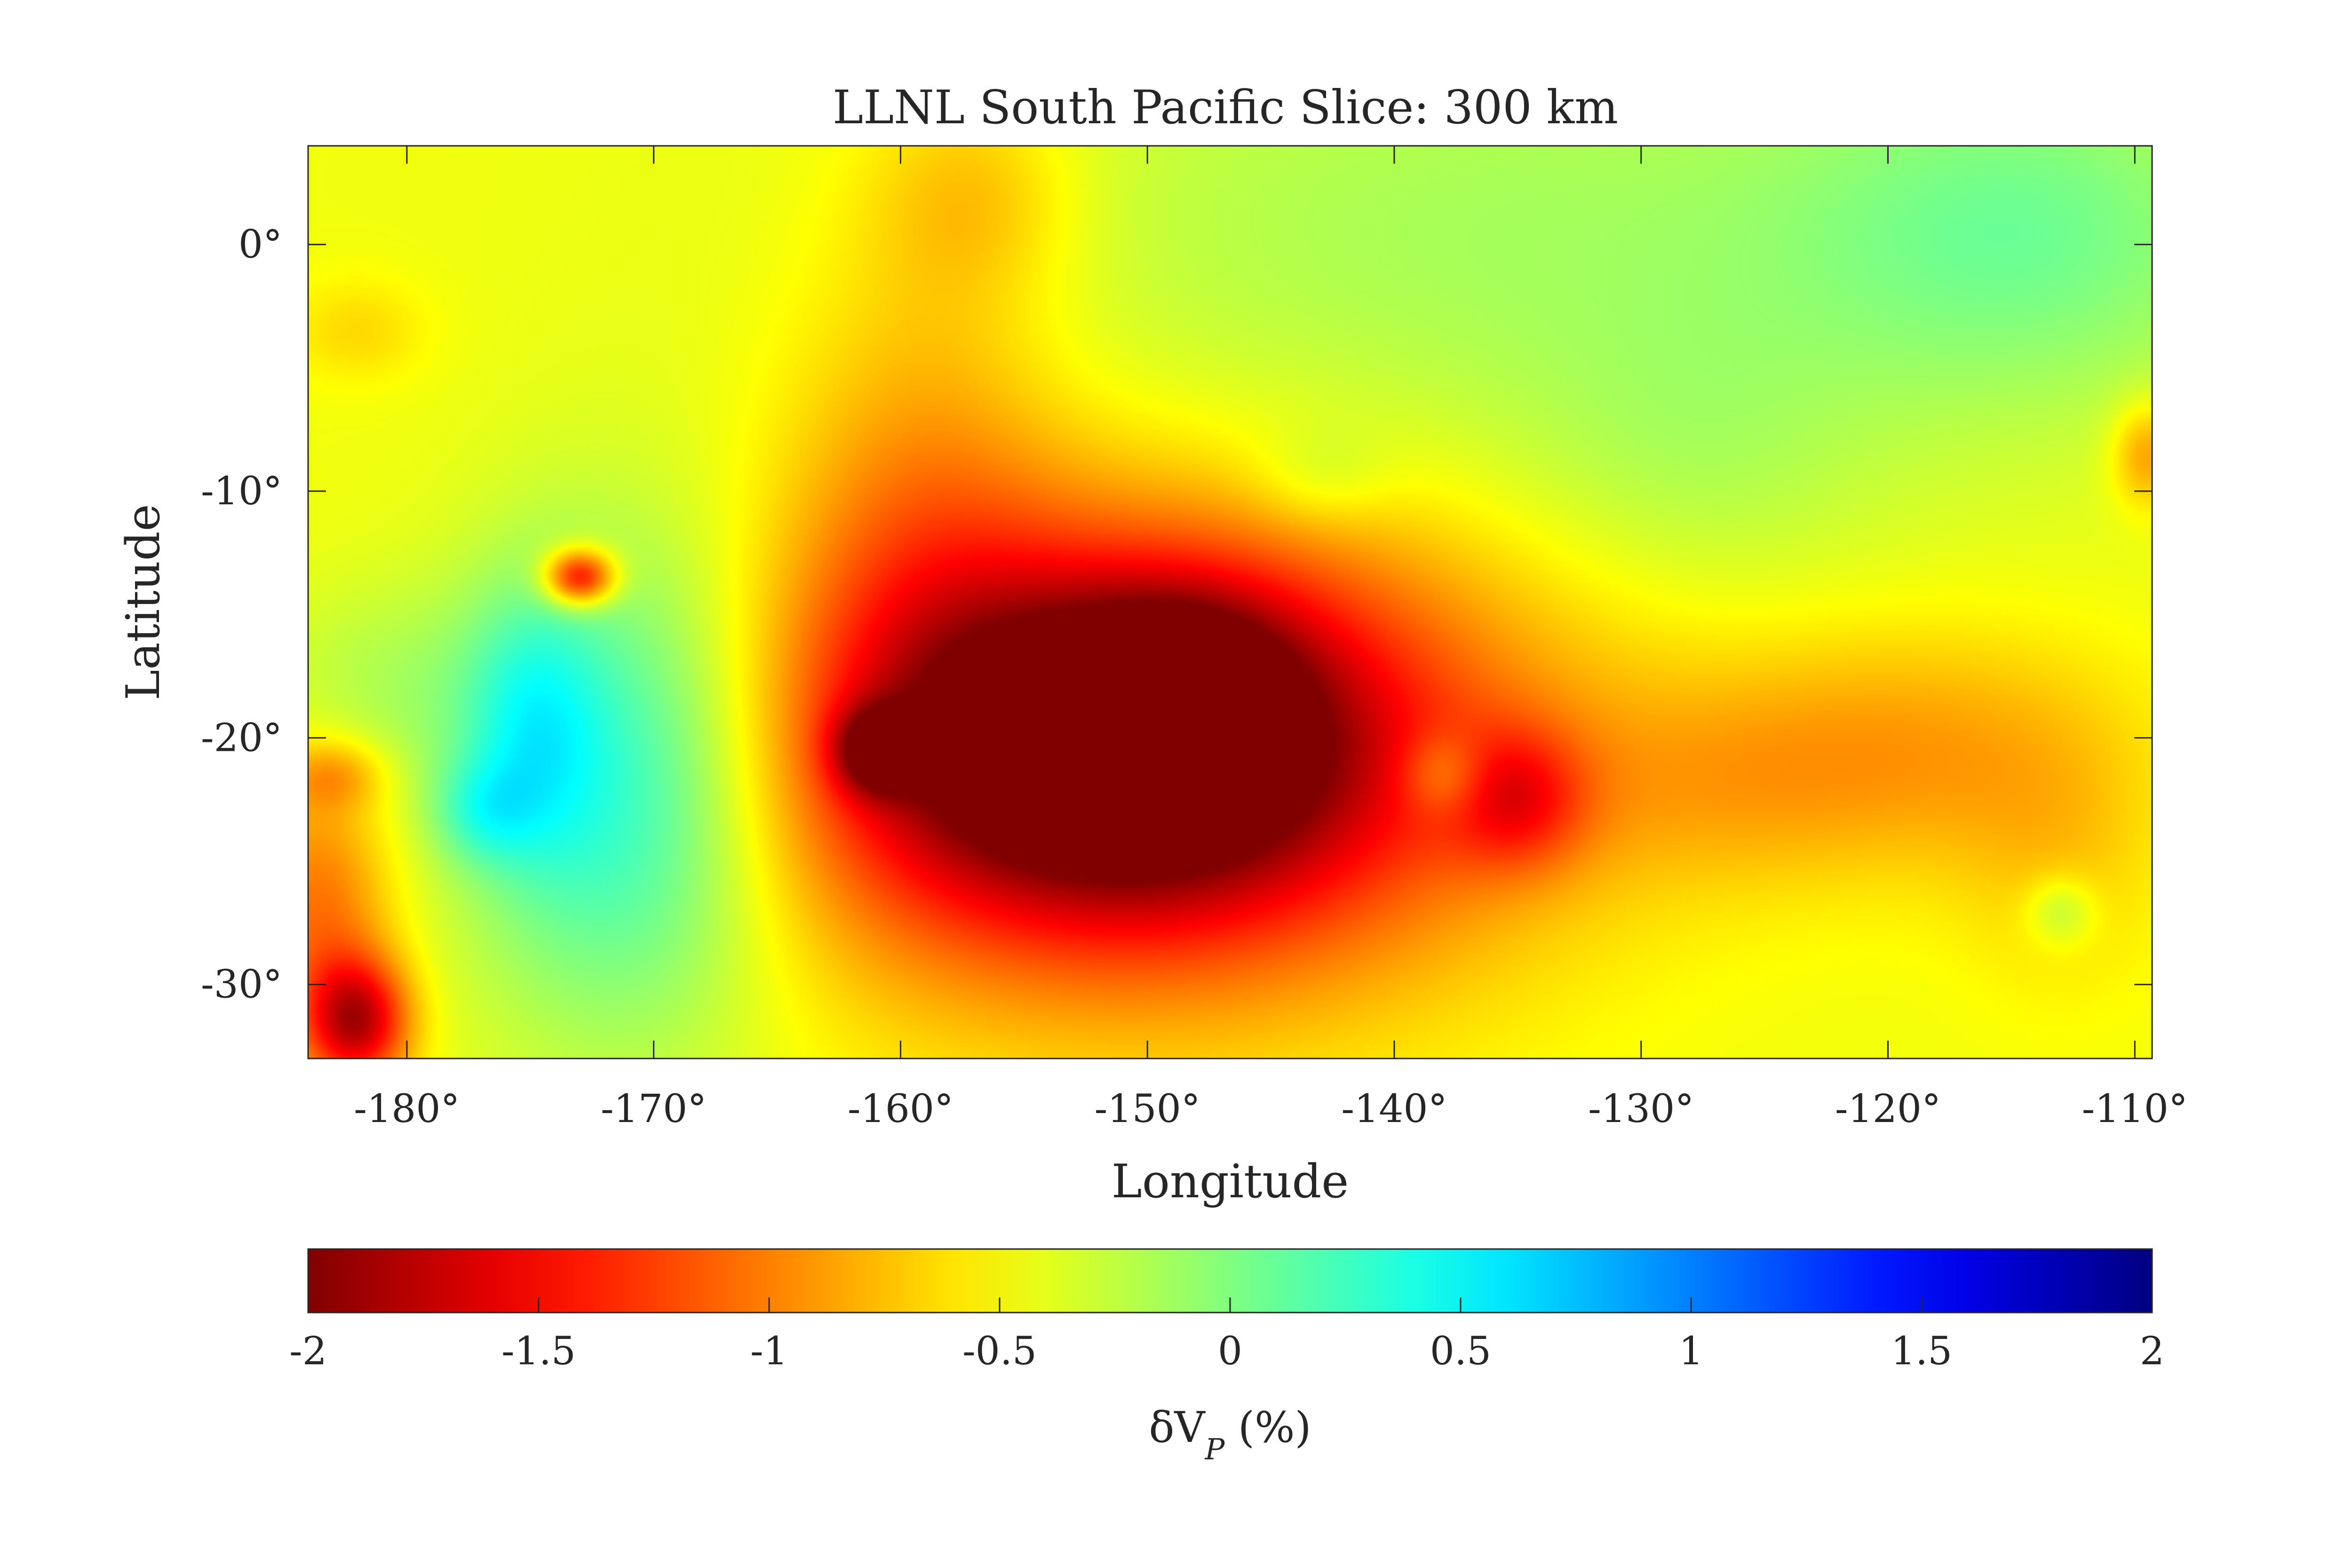 The width and height of the screenshot is (2352, 1568). I want to click on x-tick-label: -180°, so click(407, 1109).